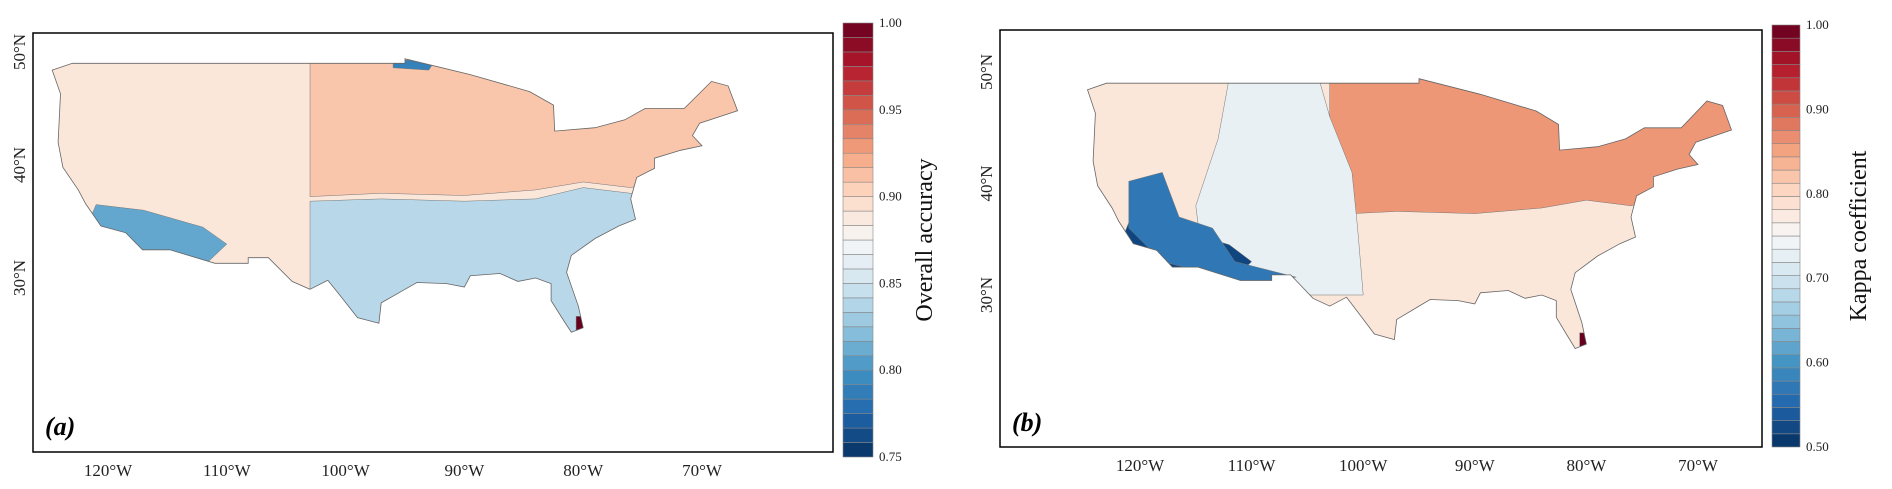 This screenshot has height=489, width=1892. Describe the element at coordinates (1817, 446) in the screenshot. I see `colorbar-tick-label: 0.50` at that location.